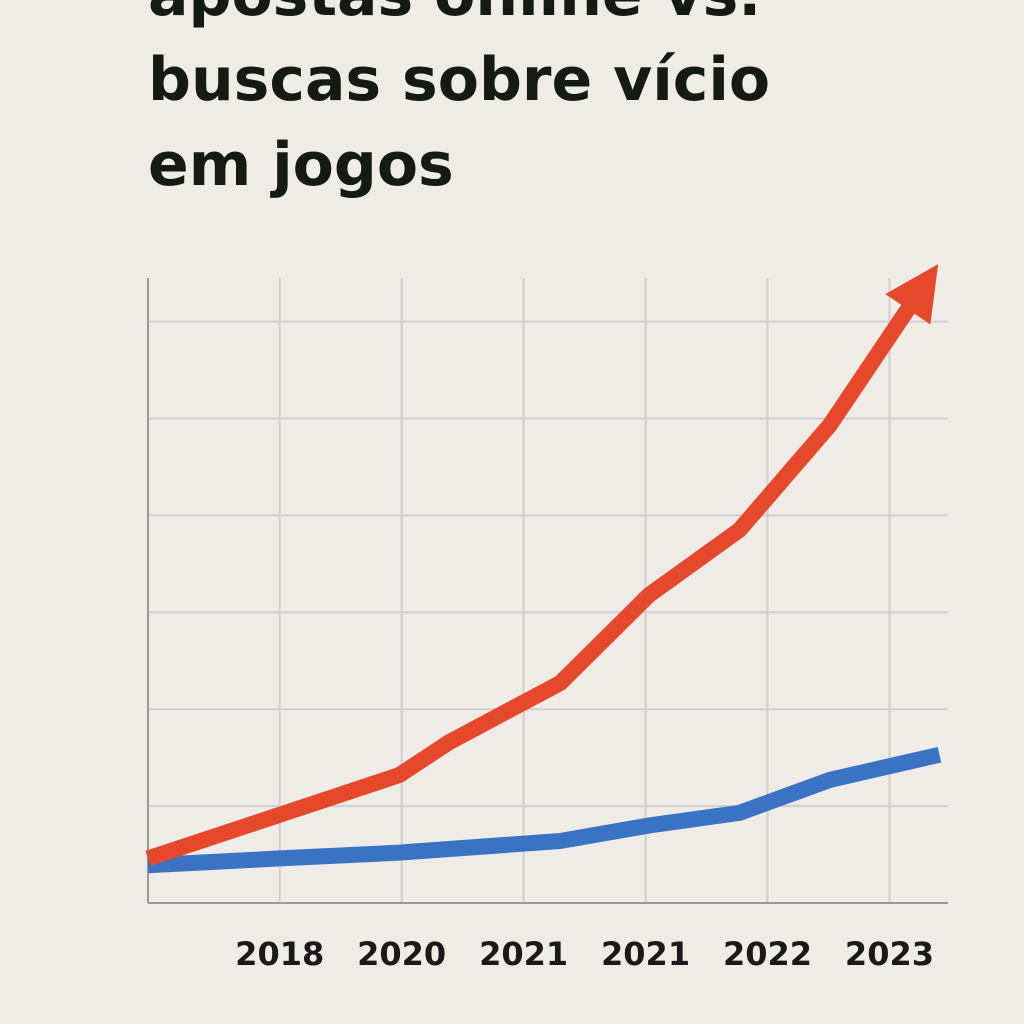 This screenshot has height=1024, width=1024. What do you see at coordinates (889, 954) in the screenshot?
I see `x-tick-label: 2023` at bounding box center [889, 954].